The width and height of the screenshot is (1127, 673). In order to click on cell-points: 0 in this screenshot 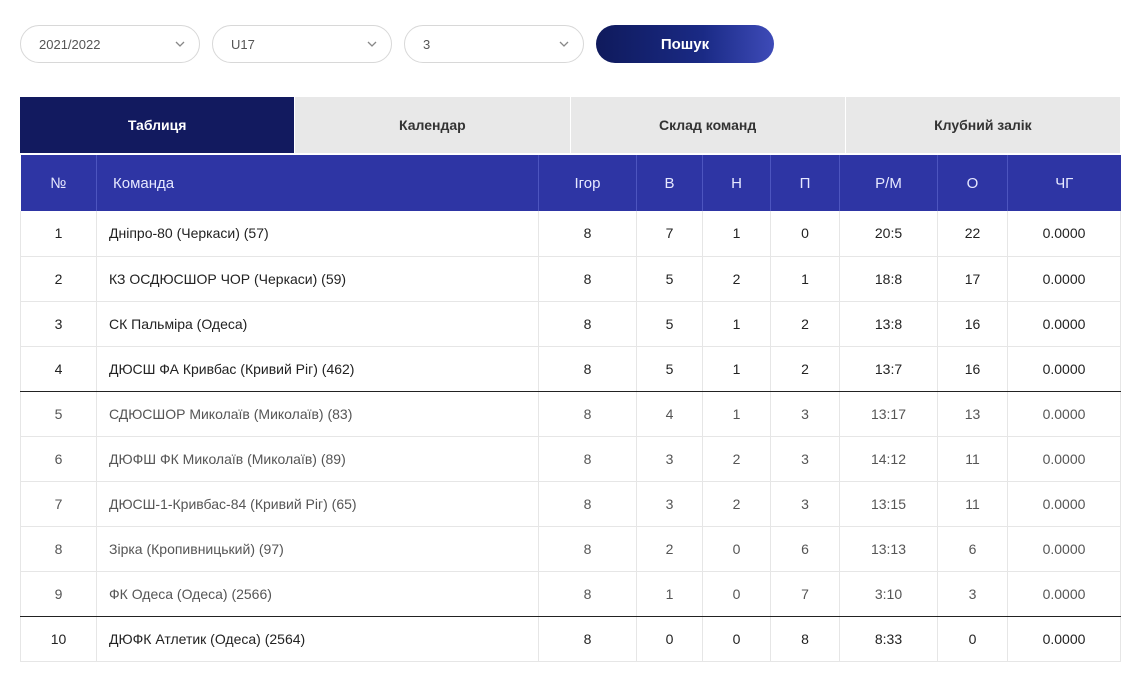, I will do `click(972, 639)`.